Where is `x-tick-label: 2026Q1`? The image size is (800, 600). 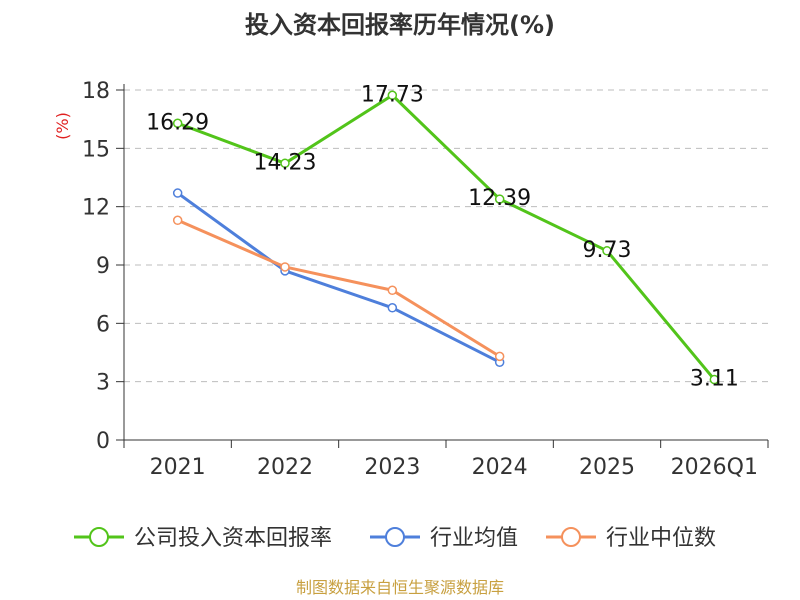
x-tick-label: 2026Q1 is located at coordinates (714, 467).